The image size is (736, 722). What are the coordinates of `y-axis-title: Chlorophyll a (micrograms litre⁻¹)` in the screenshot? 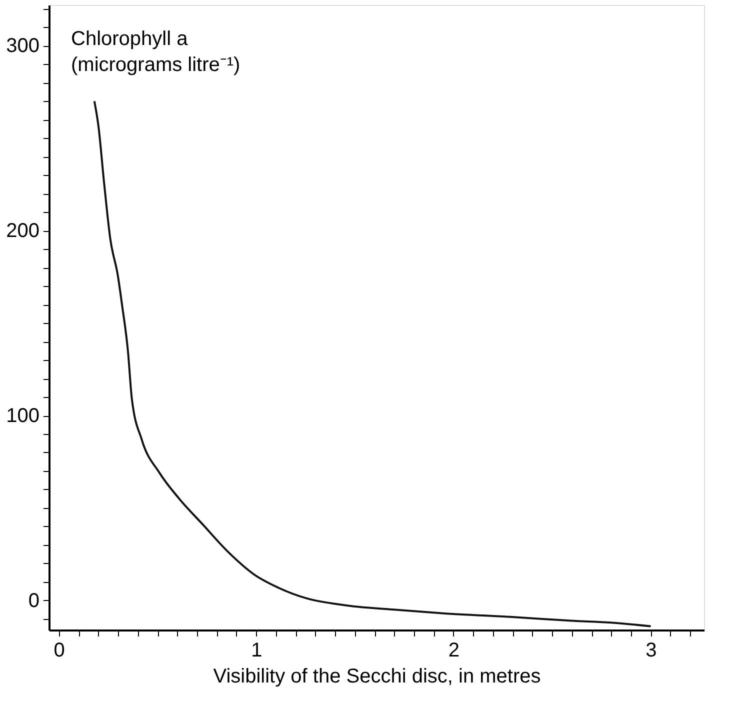 It's located at (155, 52).